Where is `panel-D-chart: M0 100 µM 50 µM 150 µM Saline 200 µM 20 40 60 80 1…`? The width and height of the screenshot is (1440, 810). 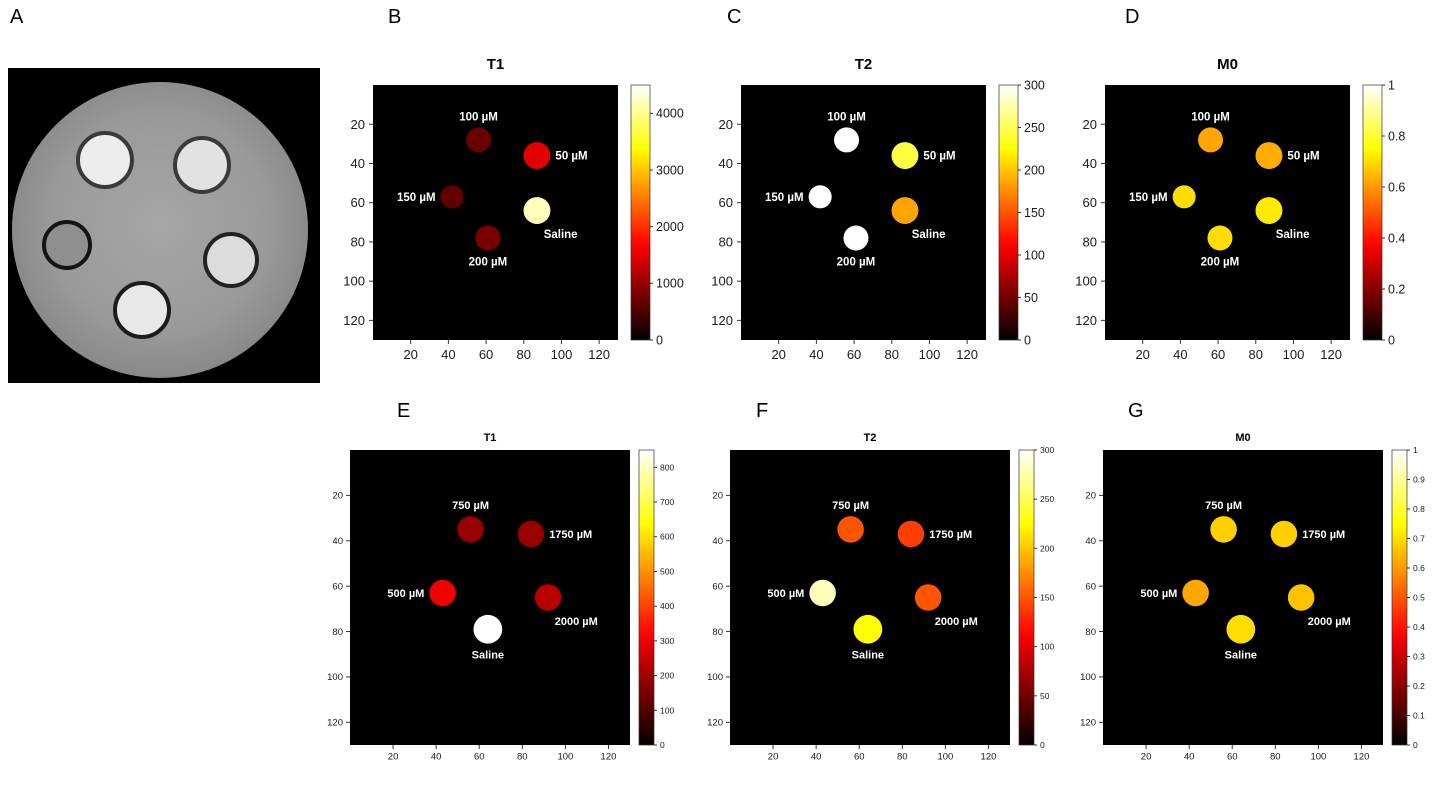
panel-D-chart: M0 100 µM 50 µM 150 µM Saline 200 µM 20 40 60 80 1… is located at coordinates (1248, 208).